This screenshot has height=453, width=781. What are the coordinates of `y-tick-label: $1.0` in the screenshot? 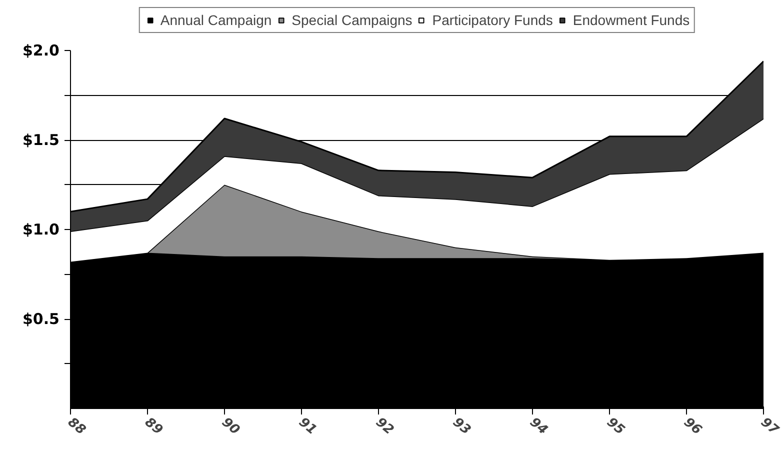 It's located at (41, 229).